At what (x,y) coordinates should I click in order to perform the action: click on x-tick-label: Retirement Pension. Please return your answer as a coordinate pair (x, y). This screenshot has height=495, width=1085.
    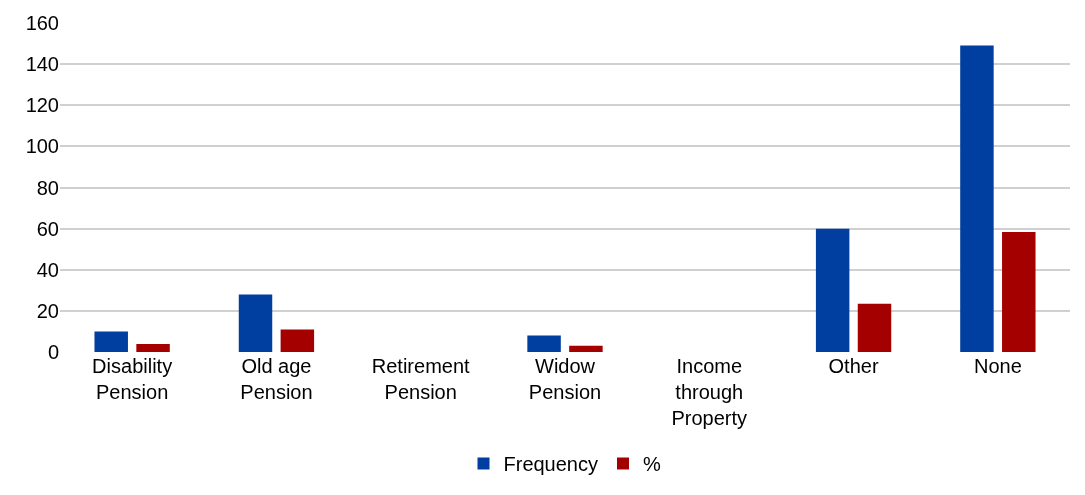
    Looking at the image, I should click on (421, 379).